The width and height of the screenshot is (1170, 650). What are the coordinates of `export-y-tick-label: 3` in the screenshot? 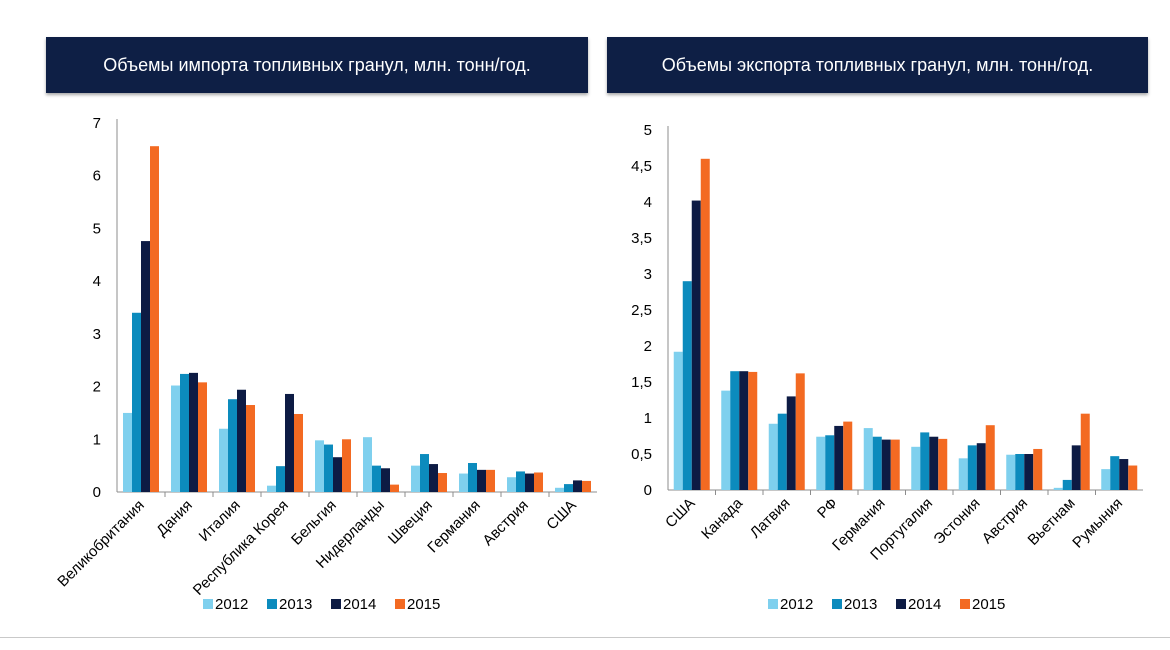 It's located at (648, 274).